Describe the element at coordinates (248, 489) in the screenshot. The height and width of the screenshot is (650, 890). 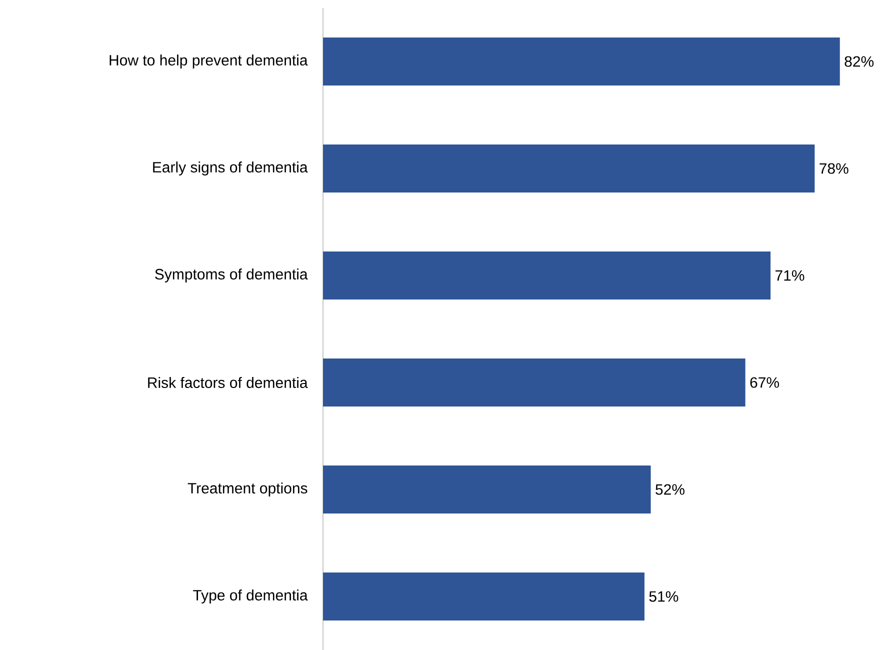
I see `y-tick-label: Treatment options` at that location.